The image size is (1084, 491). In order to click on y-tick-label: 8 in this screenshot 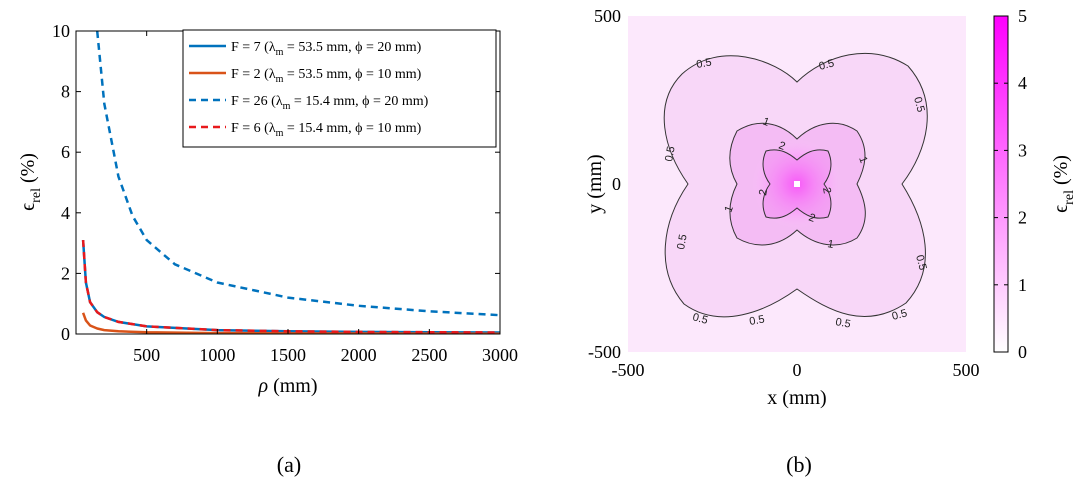, I will do `click(65, 92)`.